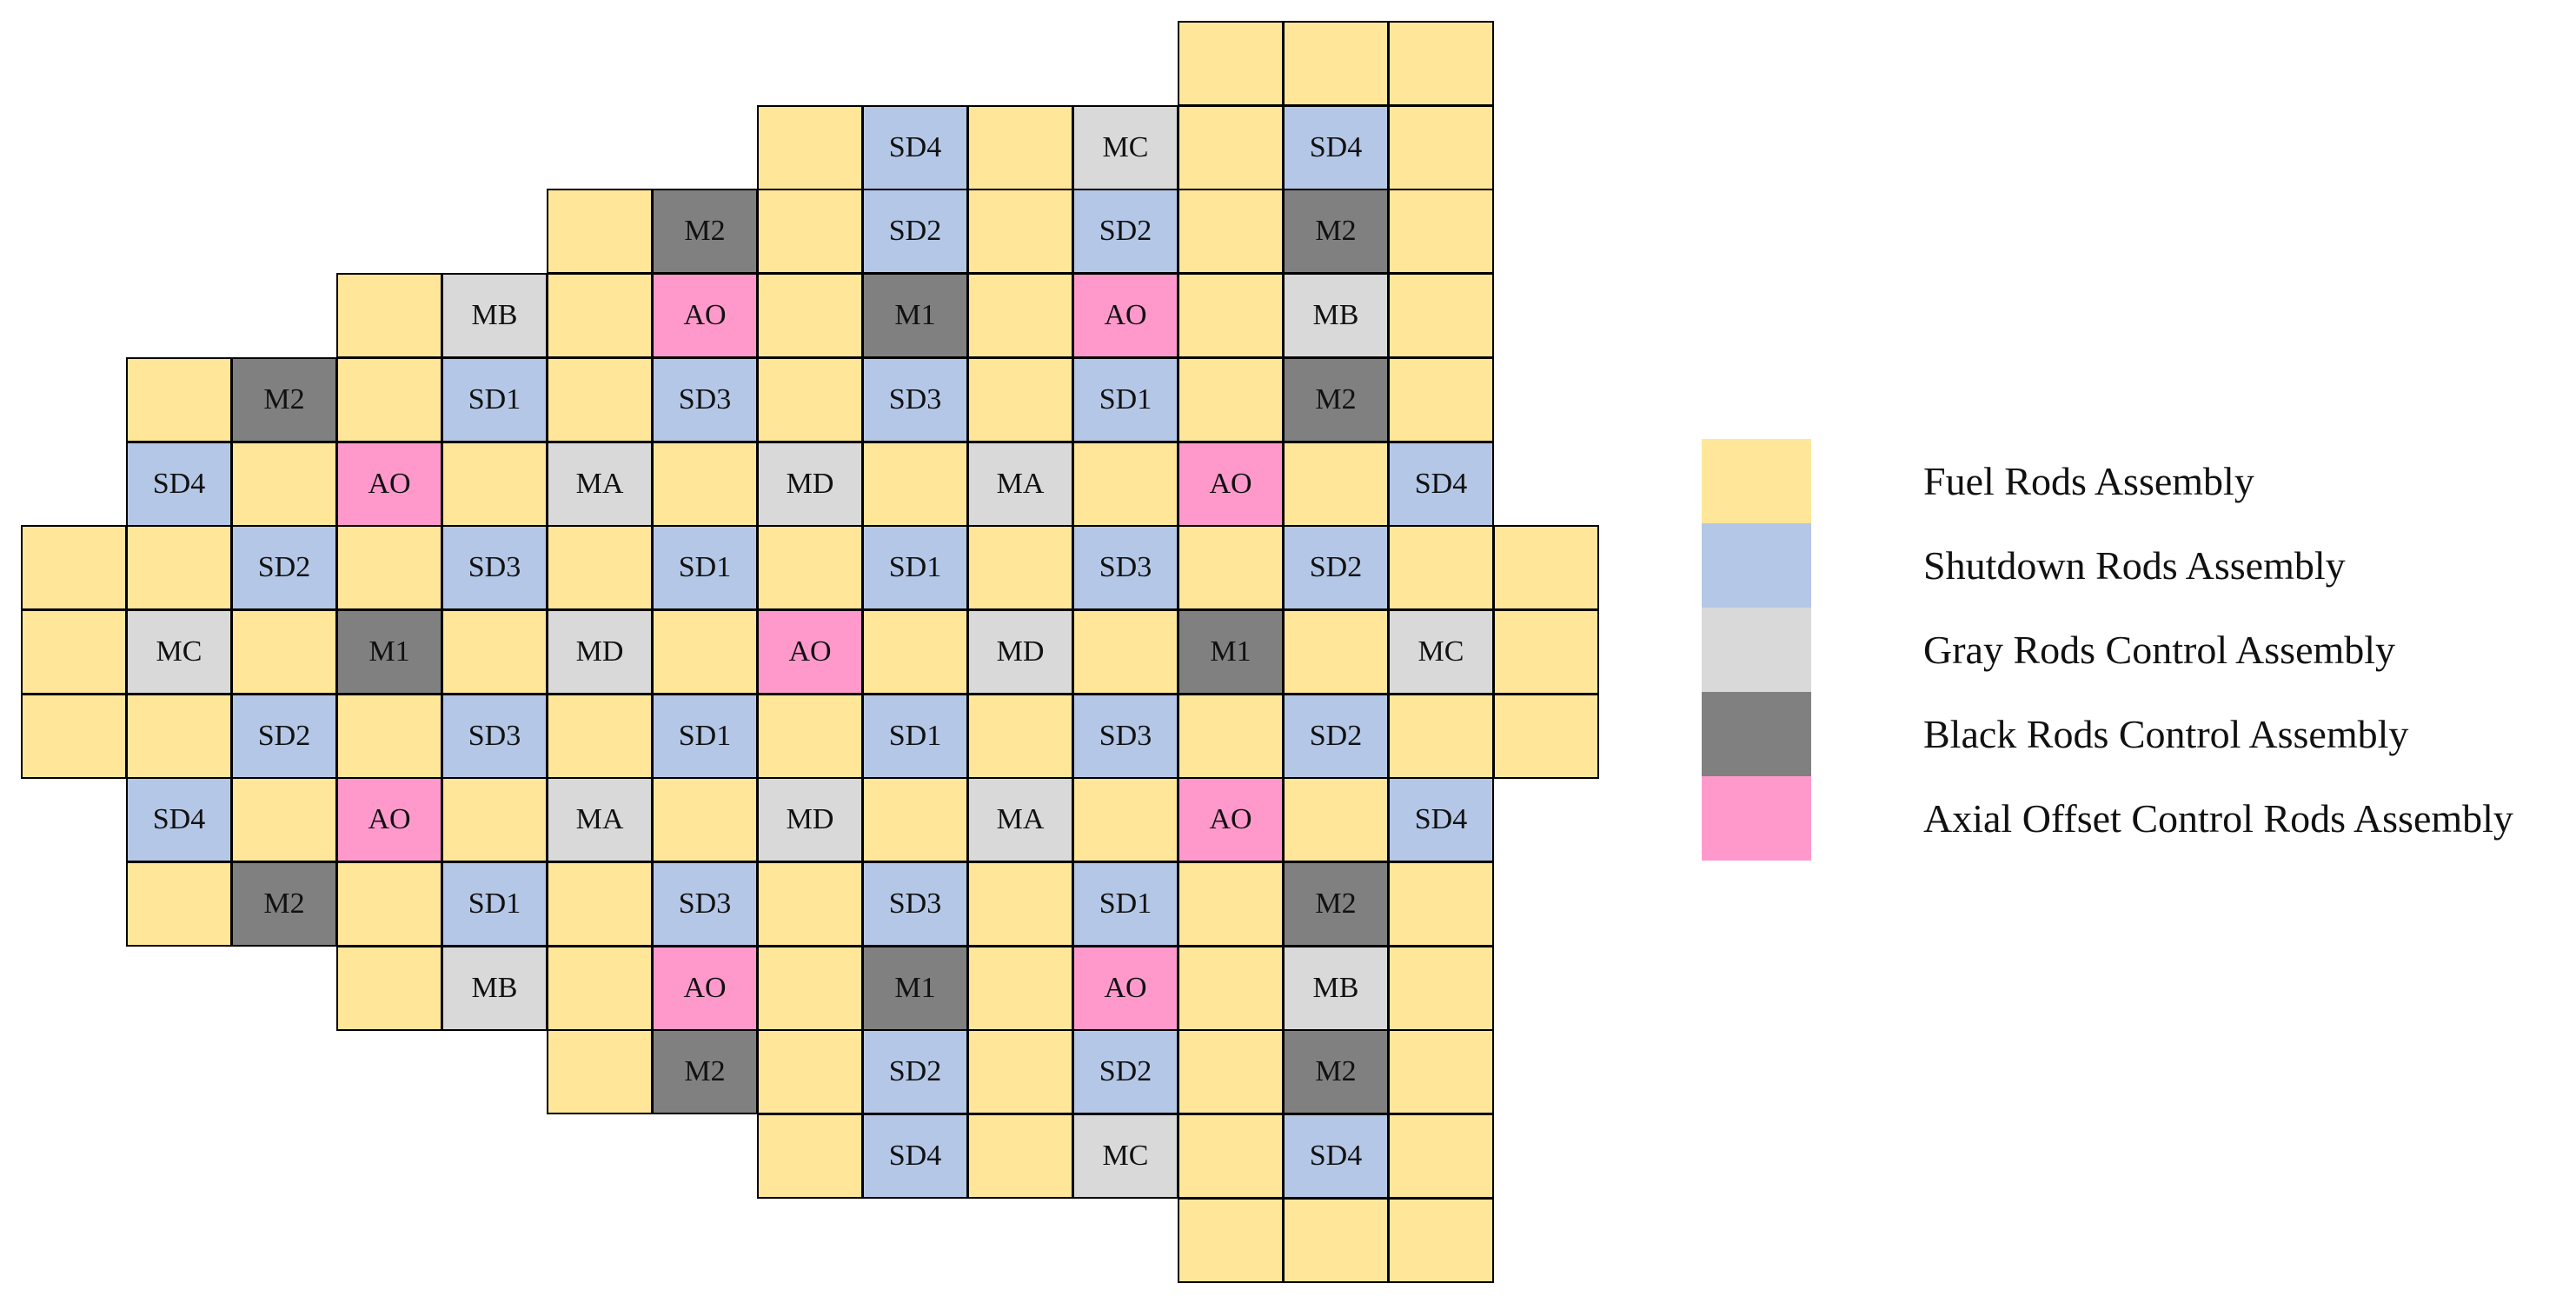 Image resolution: width=2576 pixels, height=1303 pixels. I want to click on legend-label-fuel: Fuel Rods Assembly, so click(2088, 481).